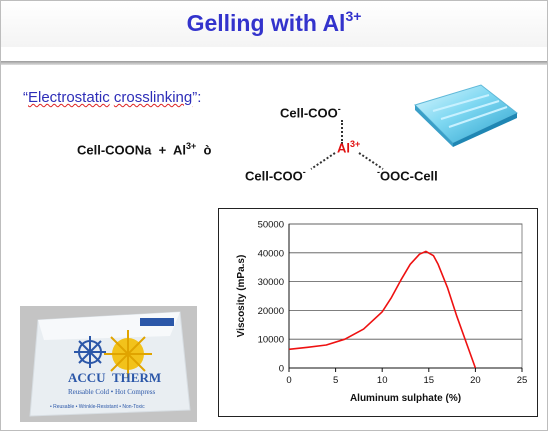  I want to click on complex-left-ligand: Cell-COO-, so click(275, 175).